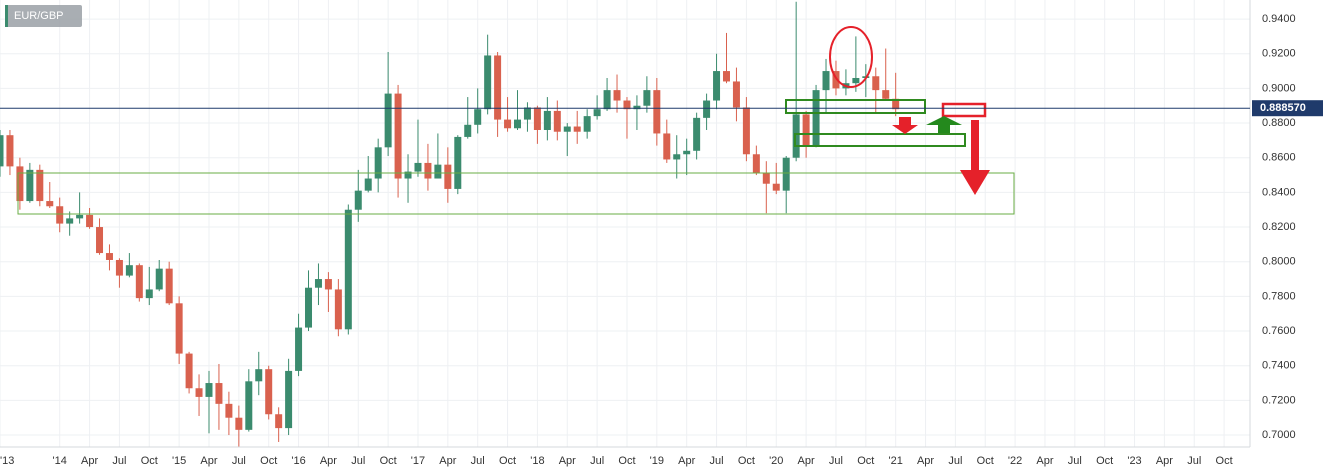 The image size is (1323, 473). What do you see at coordinates (60, 461) in the screenshot?
I see `x-tick-label: '14` at bounding box center [60, 461].